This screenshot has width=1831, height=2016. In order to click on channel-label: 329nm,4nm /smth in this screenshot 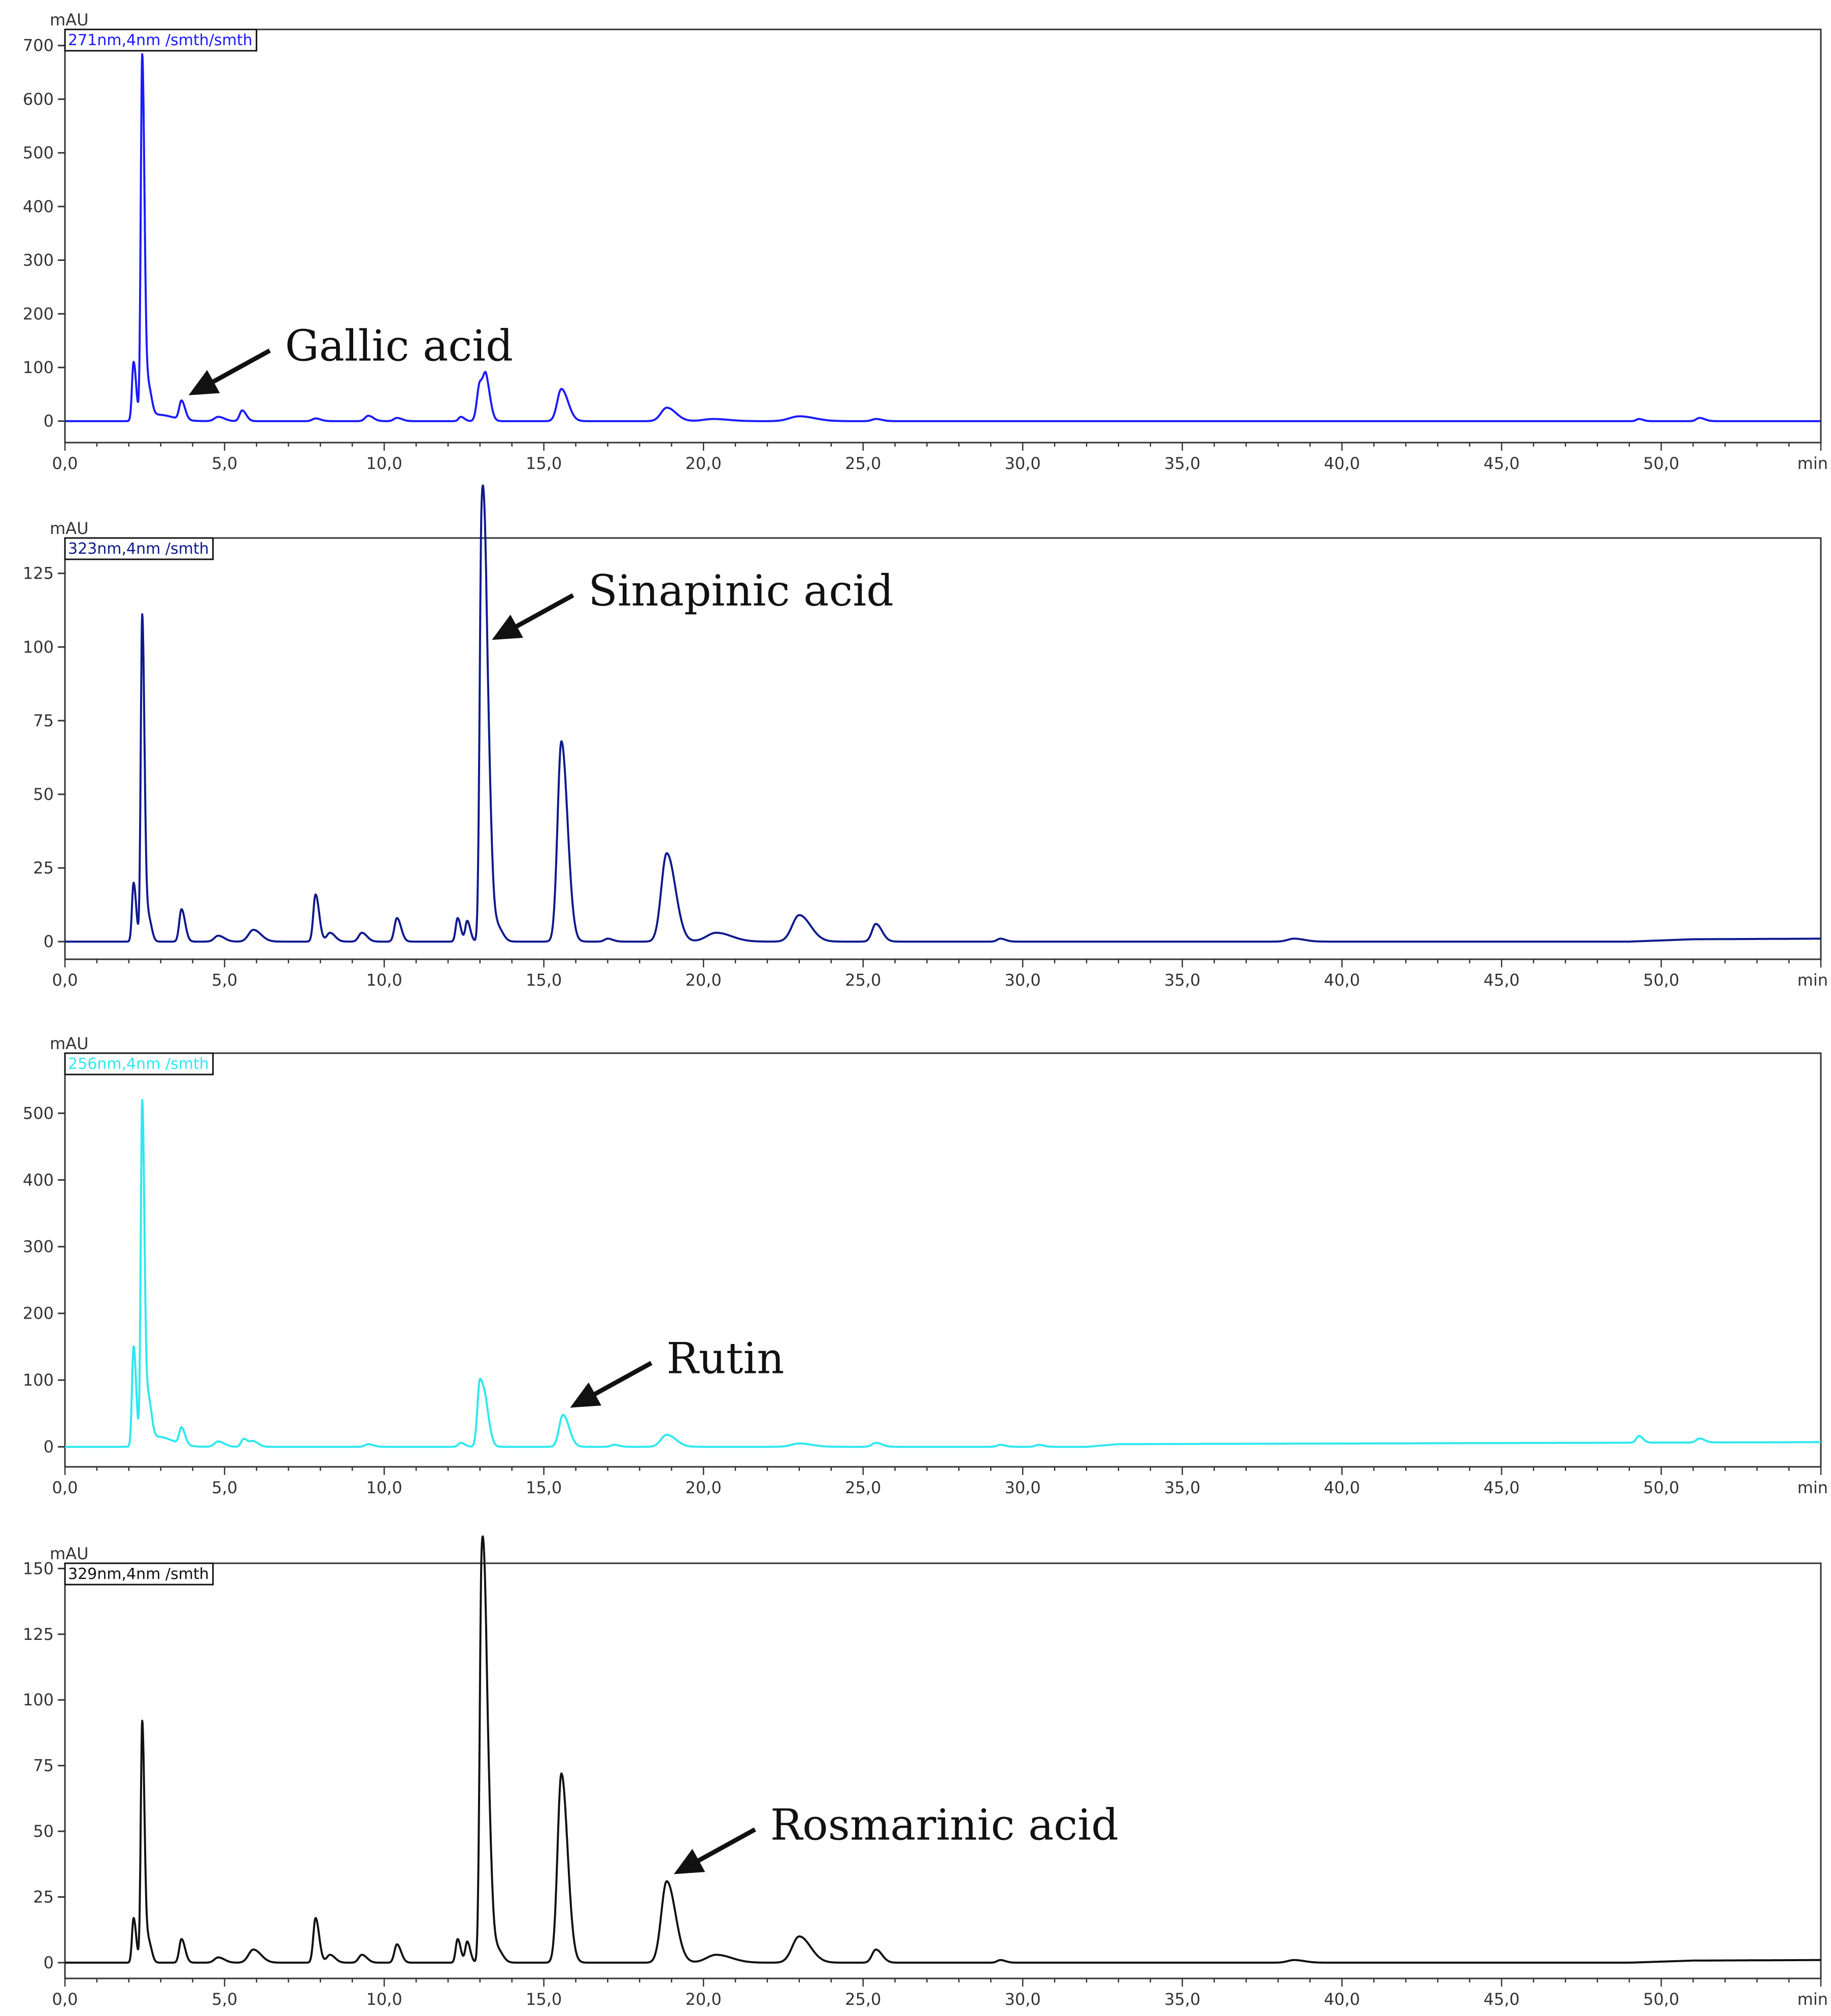, I will do `click(138, 1574)`.